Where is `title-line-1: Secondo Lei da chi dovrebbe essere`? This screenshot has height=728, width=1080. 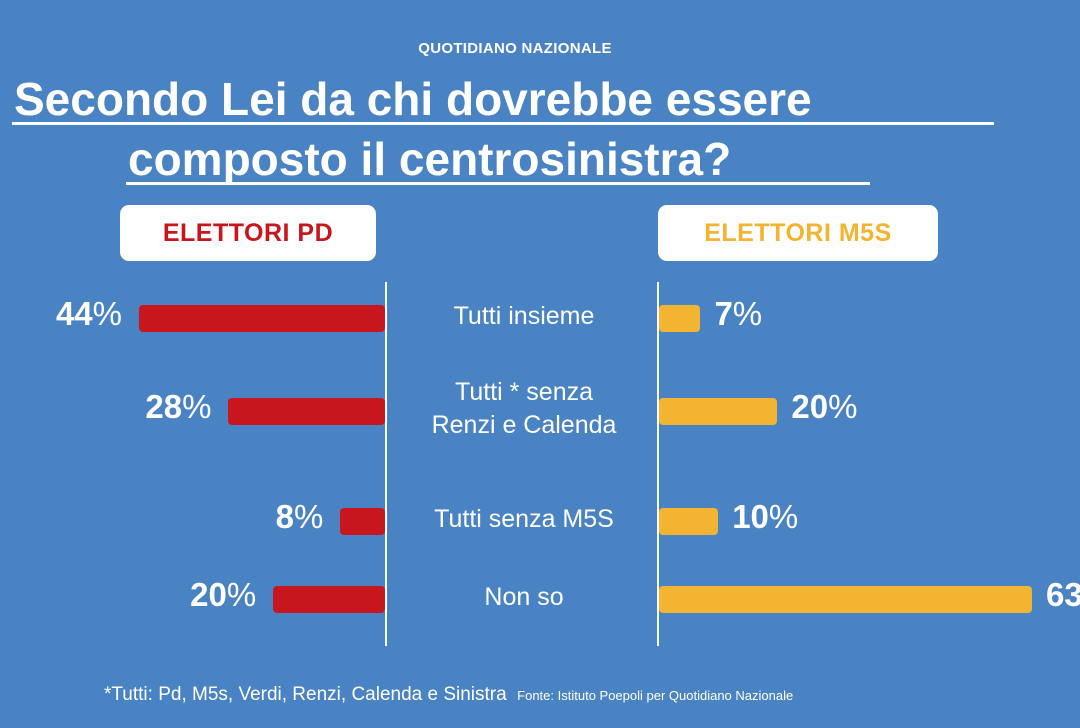
title-line-1: Secondo Lei da chi dovrebbe essere is located at coordinates (413, 99).